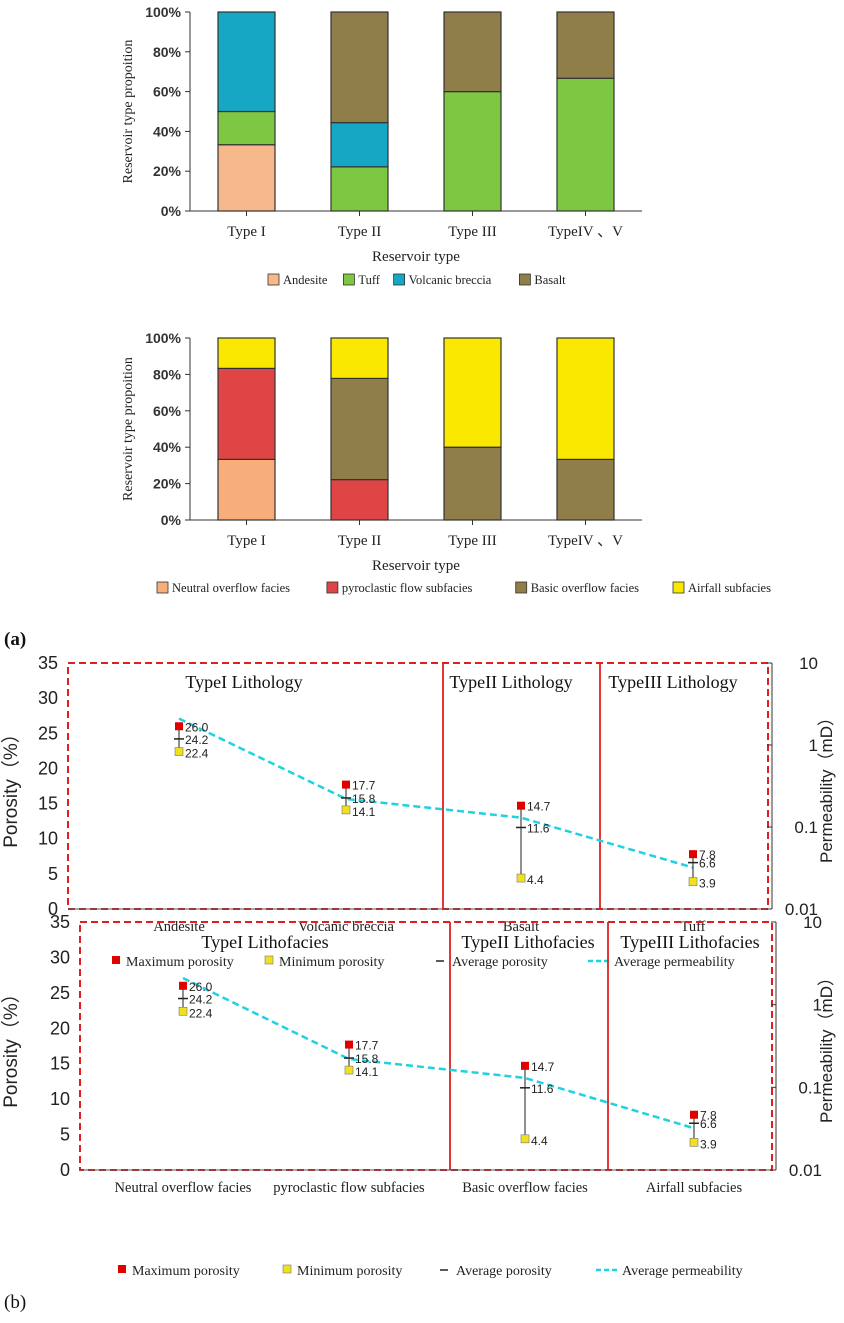  What do you see at coordinates (231, 588) in the screenshot?
I see `legend-label: Neutral overflow facies` at bounding box center [231, 588].